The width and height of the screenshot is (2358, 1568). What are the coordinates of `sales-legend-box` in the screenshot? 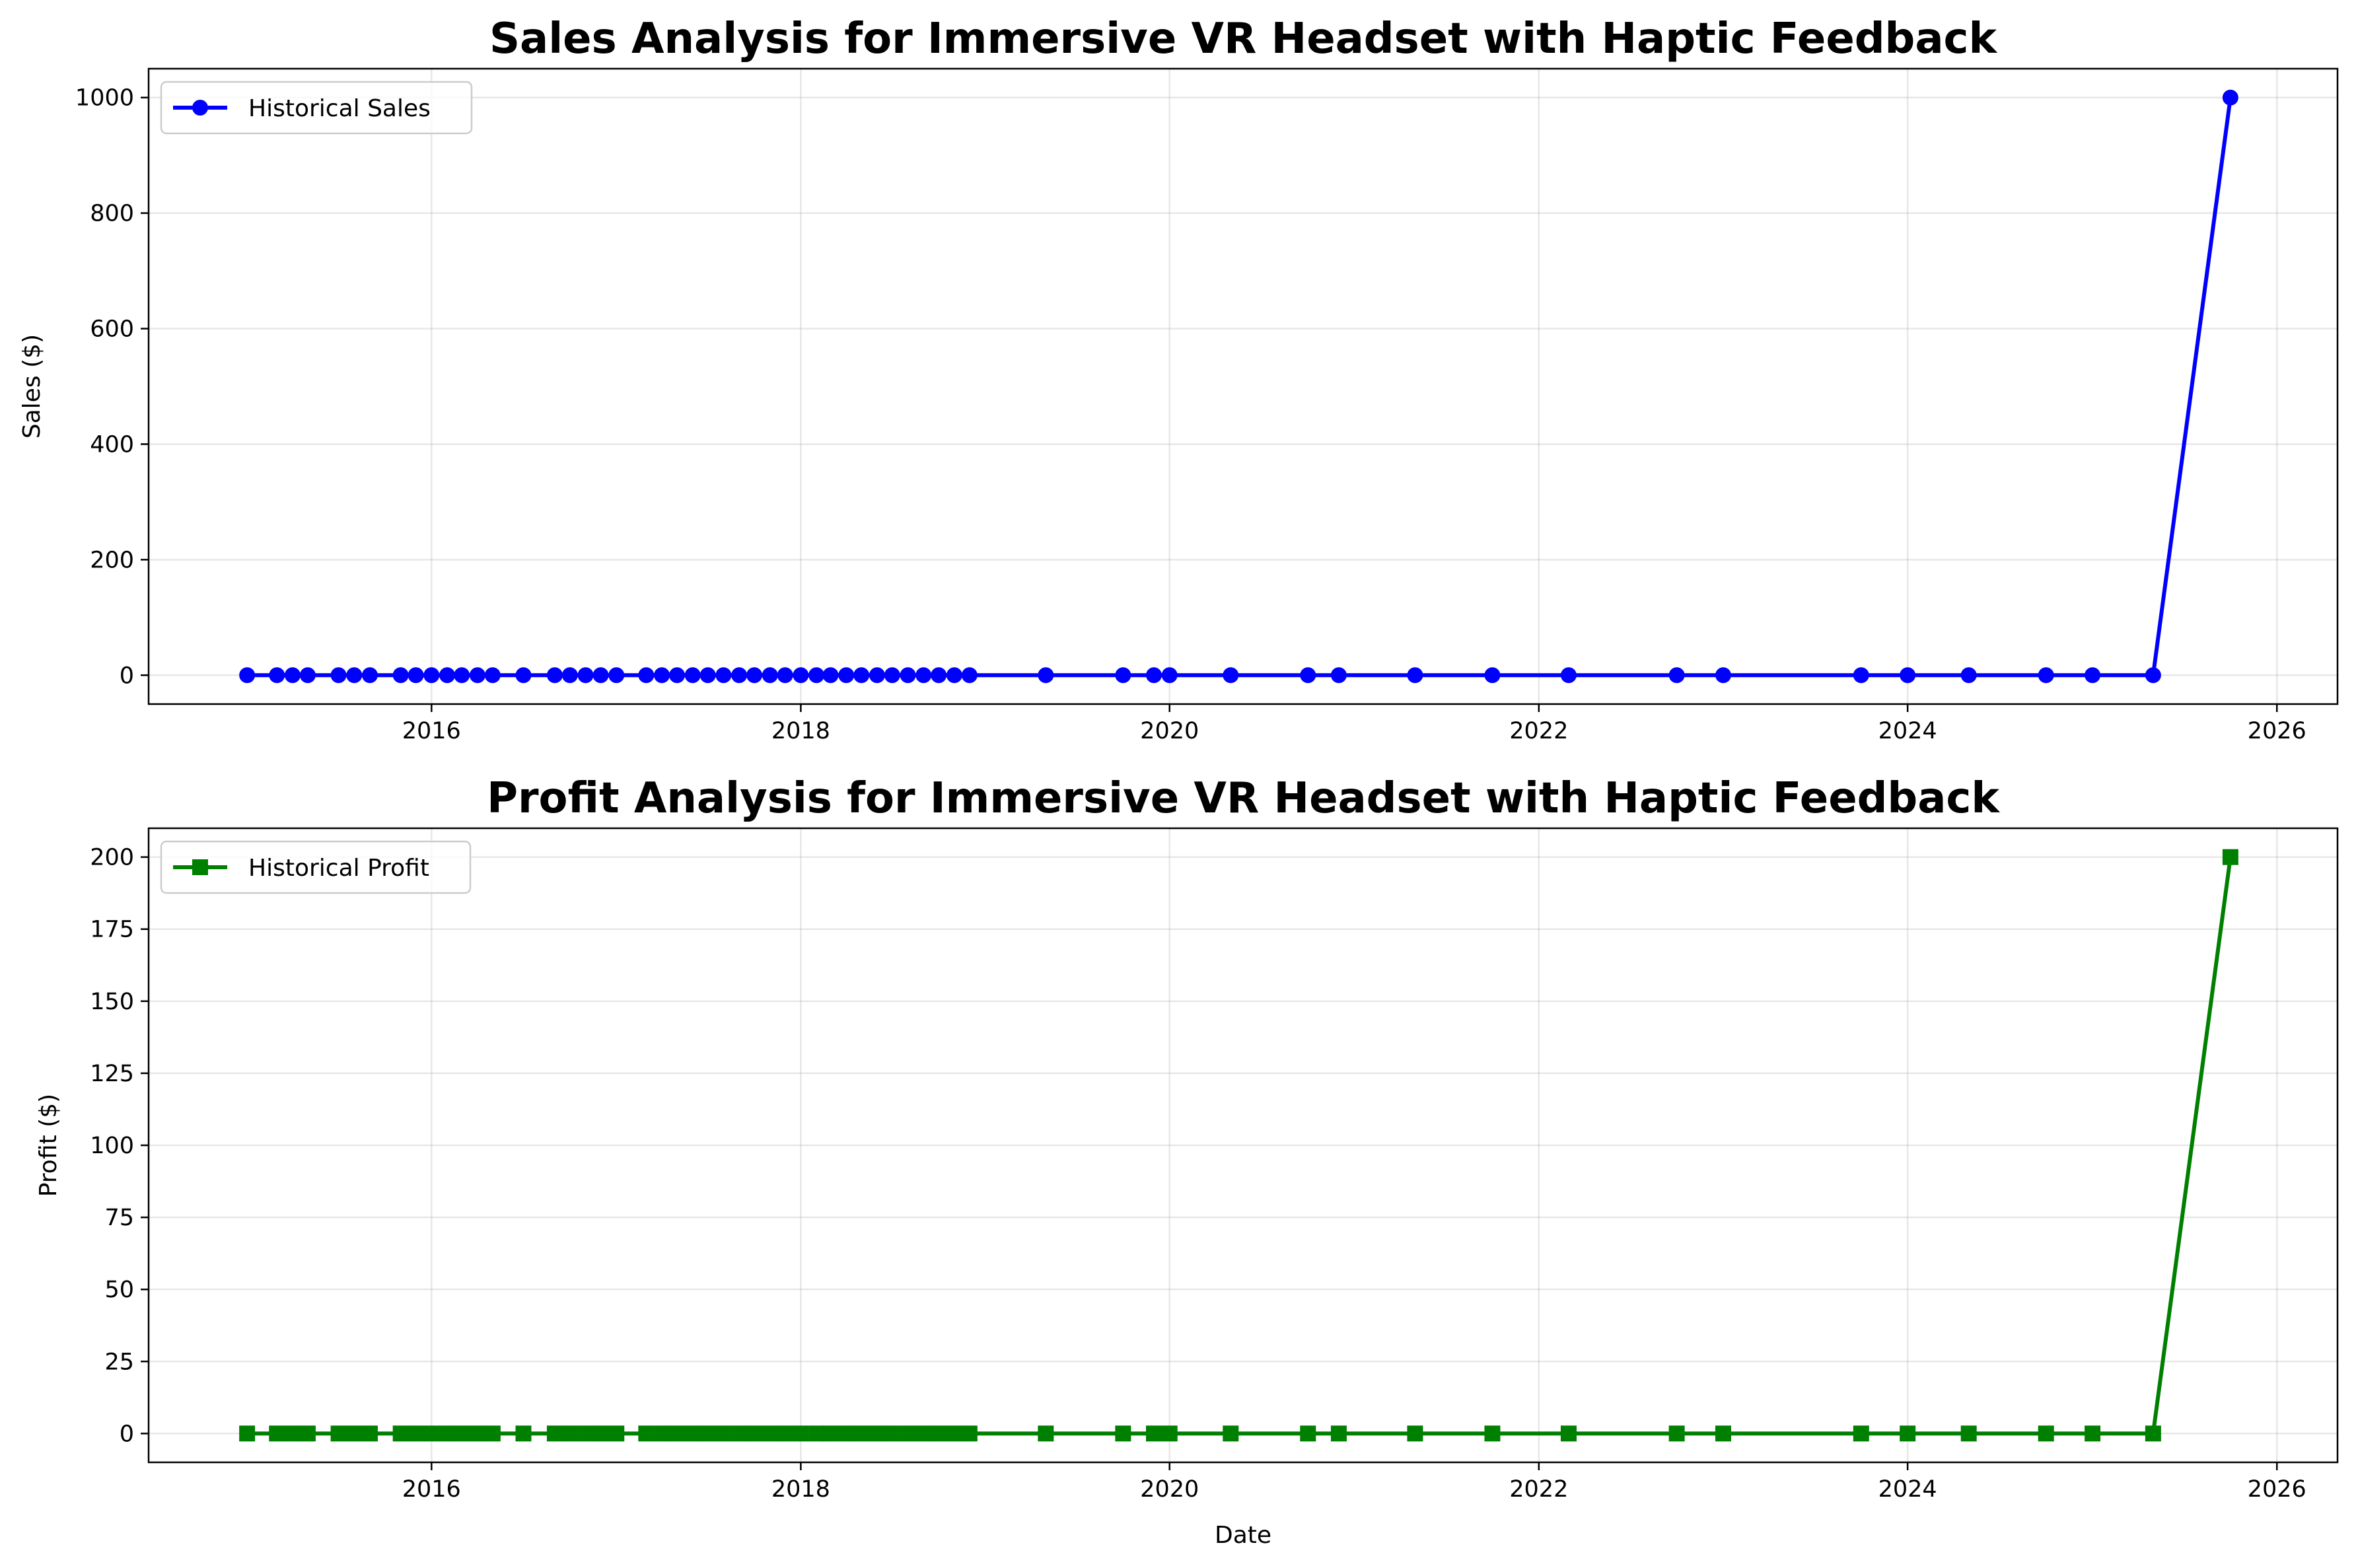 It's located at (316, 108).